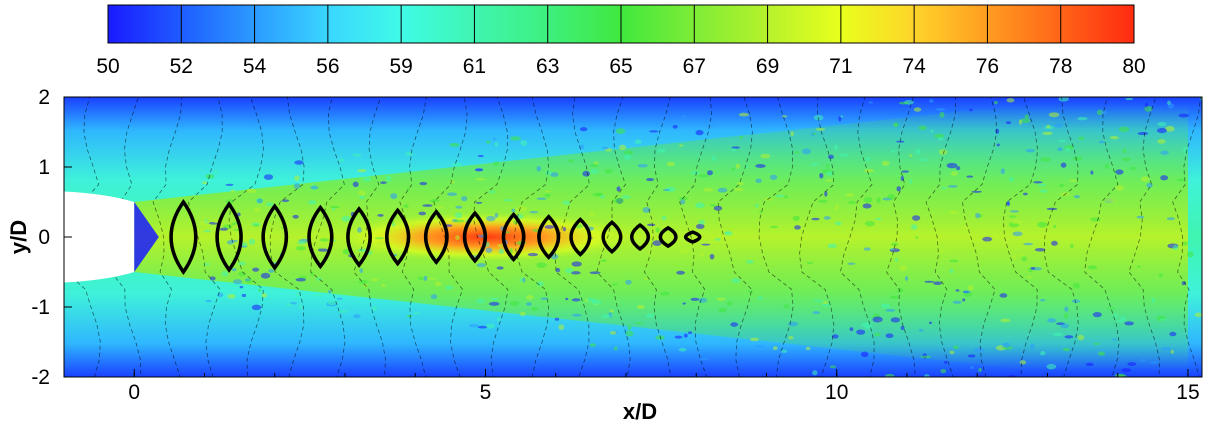 Image resolution: width=1208 pixels, height=425 pixels. Describe the element at coordinates (400, 66) in the screenshot. I see `colorbar-tick-label: 59` at that location.